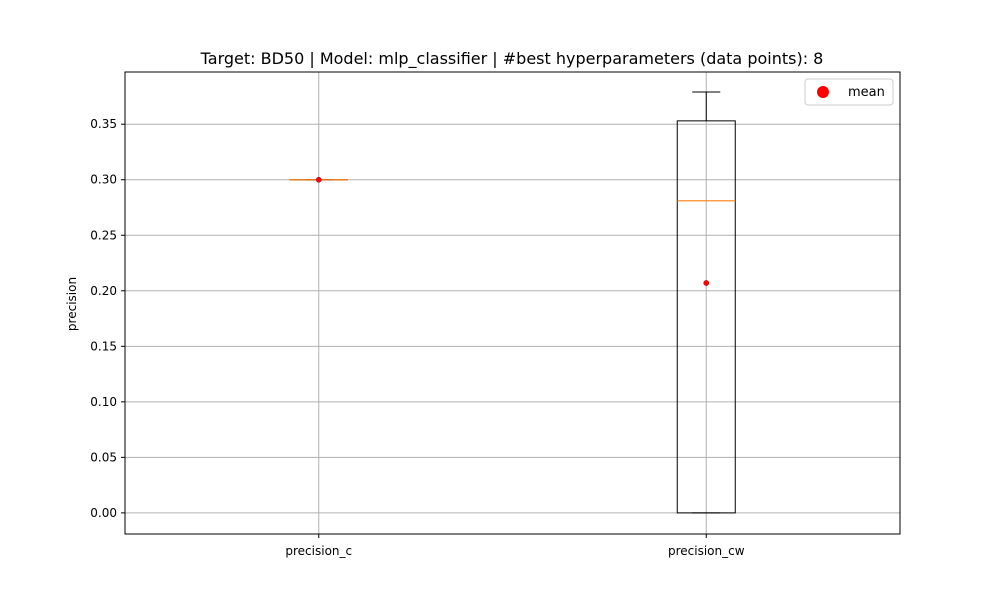 This screenshot has width=1000, height=604. I want to click on box-precision_cw, so click(706, 302).